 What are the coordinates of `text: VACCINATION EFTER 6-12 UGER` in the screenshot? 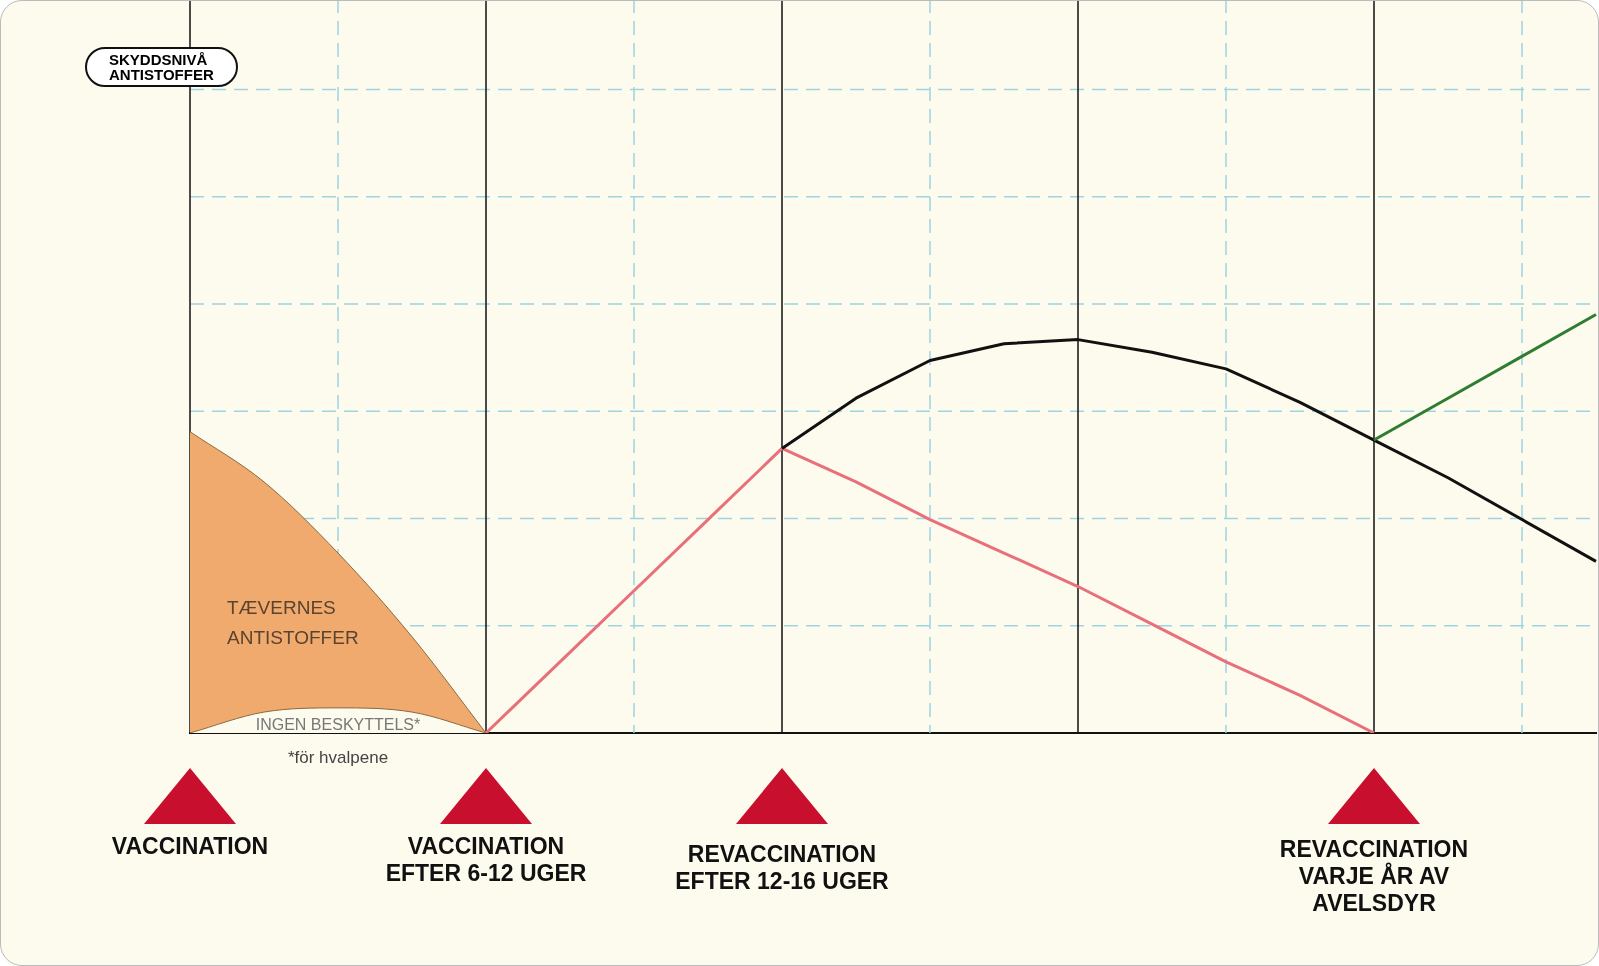 It's located at (486, 860).